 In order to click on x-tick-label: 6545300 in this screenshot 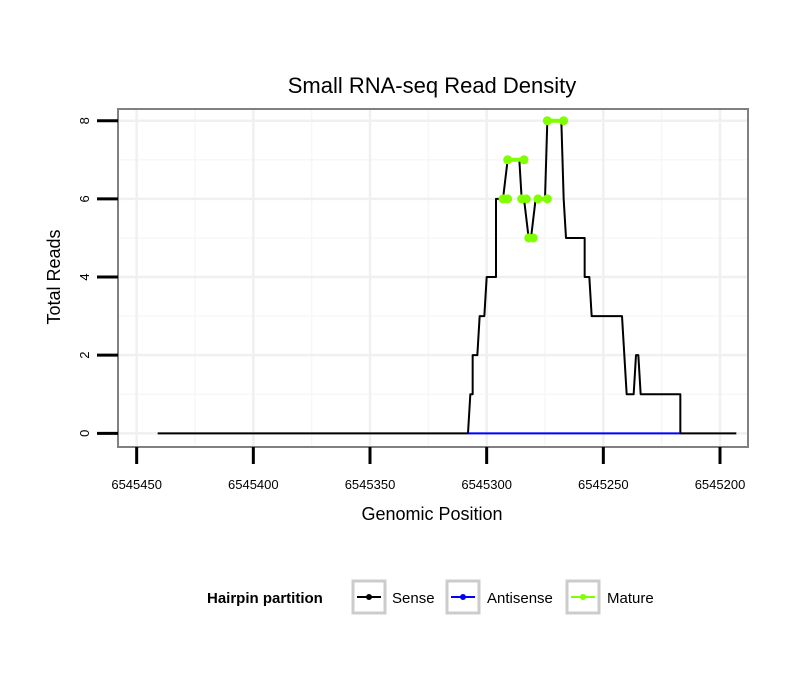, I will do `click(486, 484)`.